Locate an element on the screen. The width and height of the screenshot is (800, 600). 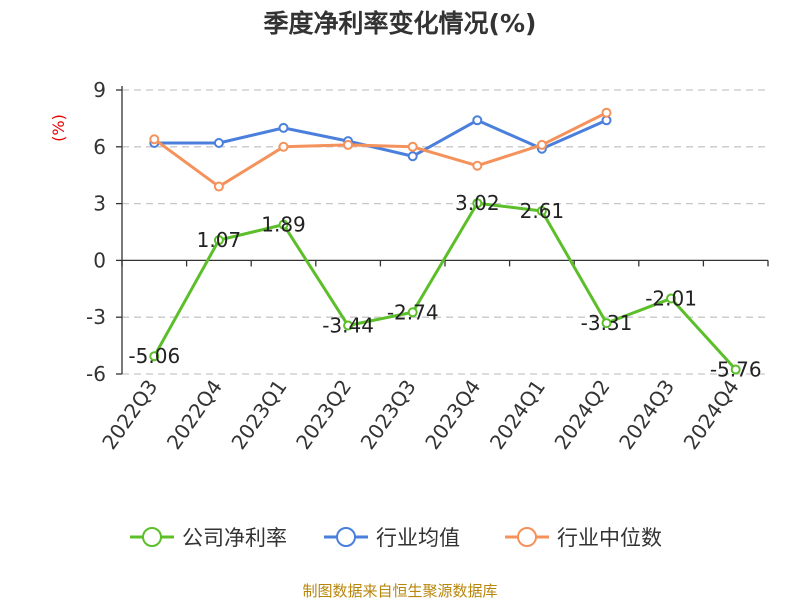
data-label: -2.74 is located at coordinates (413, 312).